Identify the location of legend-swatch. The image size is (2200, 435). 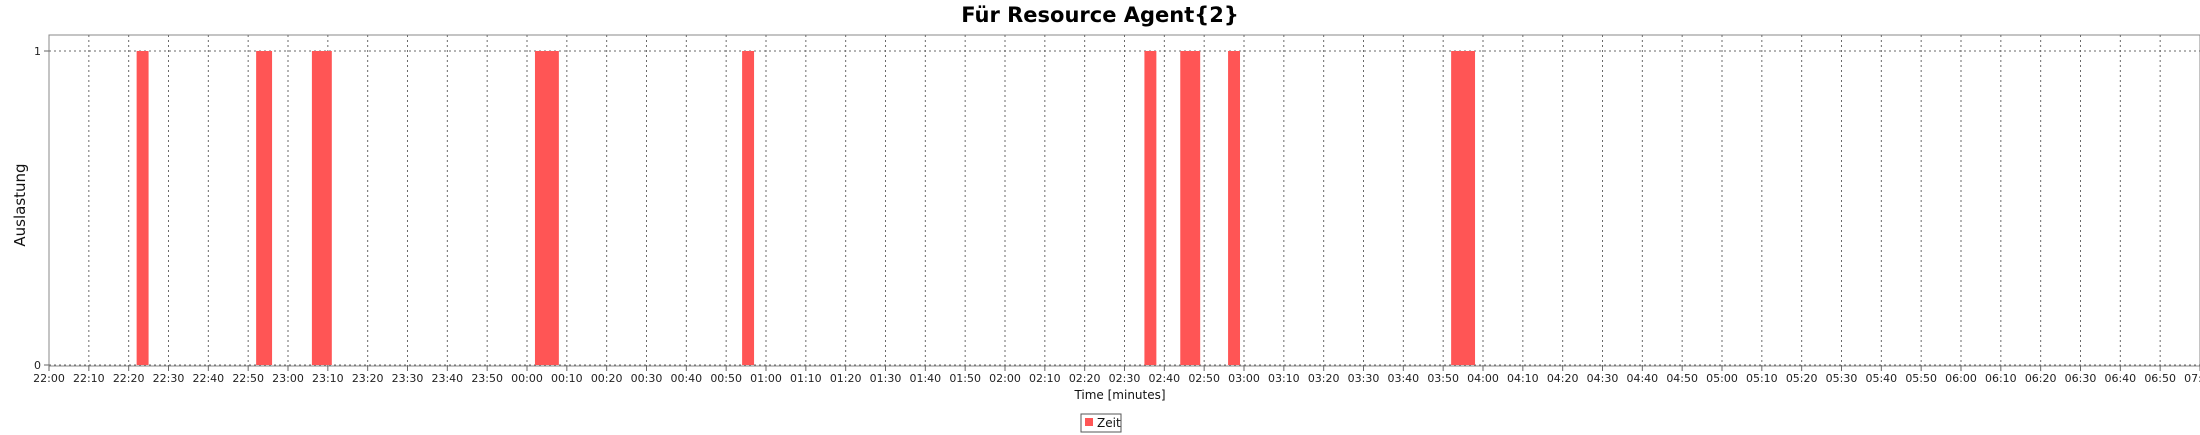
(1089, 422).